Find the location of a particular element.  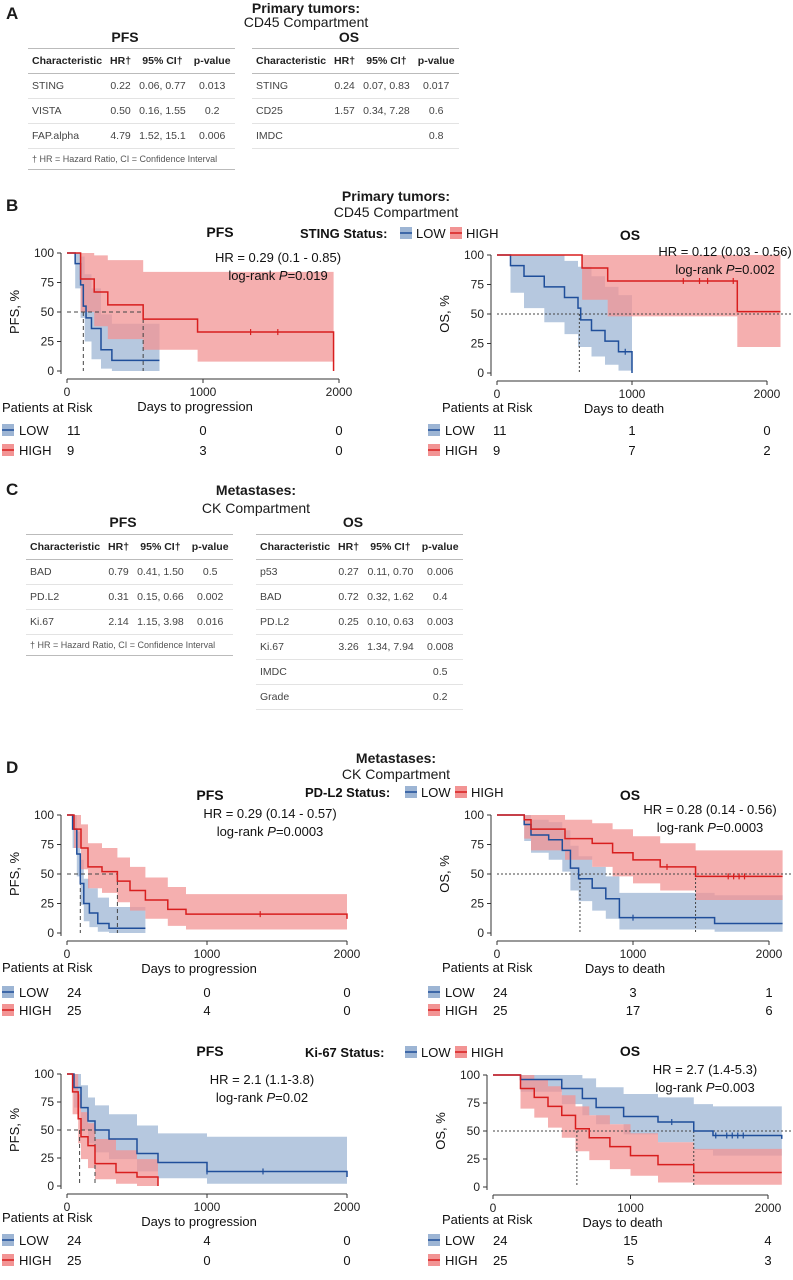

table-header-cell: Characteristic is located at coordinates (295, 547).